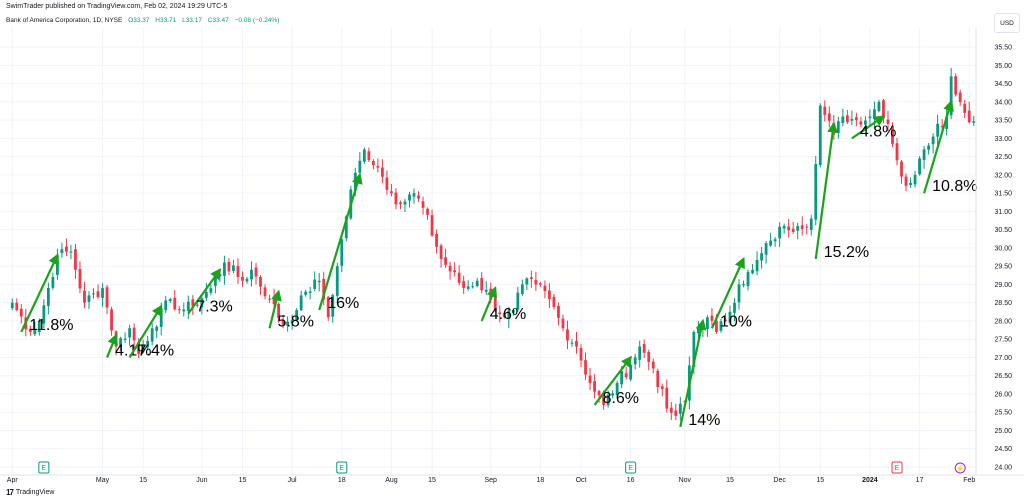 The height and width of the screenshot is (503, 1024). I want to click on y-tick-label: 34.50, so click(1003, 84).